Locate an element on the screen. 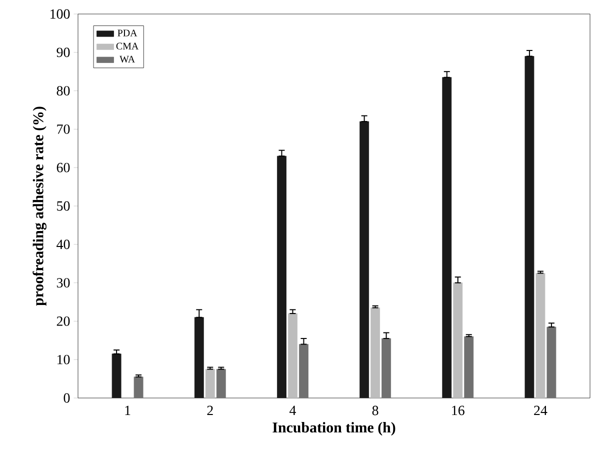 The height and width of the screenshot is (462, 605). y-tick-label: 90 is located at coordinates (63, 53).